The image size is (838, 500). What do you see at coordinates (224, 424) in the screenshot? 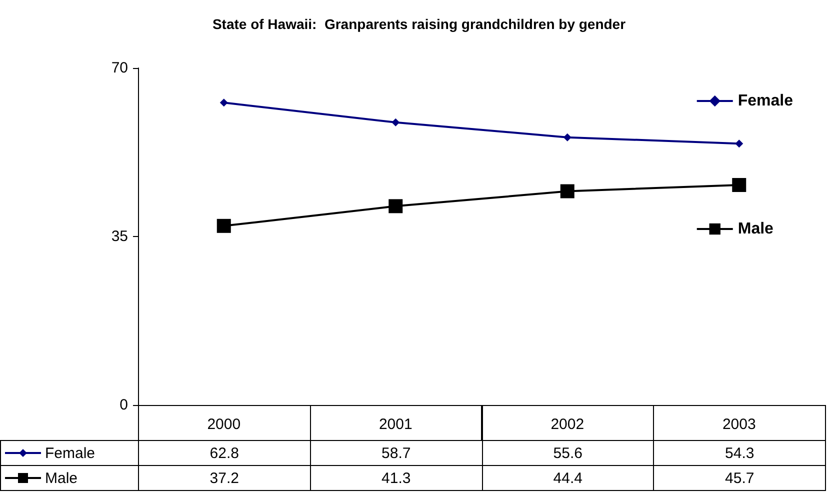
I see `x-tick-label: 2000` at bounding box center [224, 424].